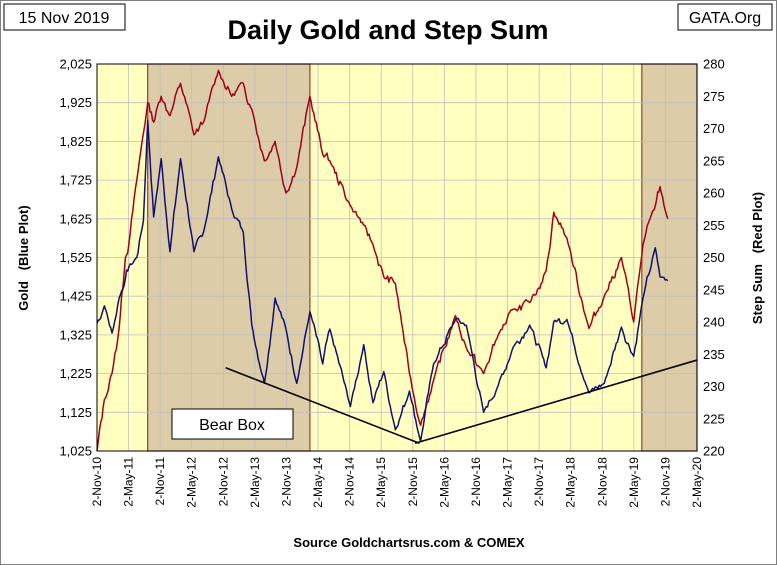  I want to click on y-left-tick-label: 1,425, so click(75, 296).